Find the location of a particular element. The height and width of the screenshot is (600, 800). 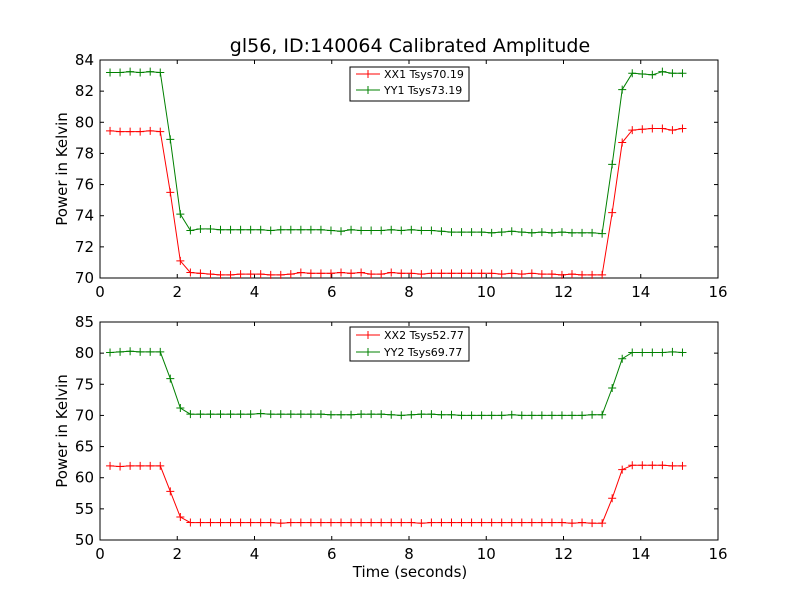

bot-y-tick-label-65: 65 is located at coordinates (84, 447).